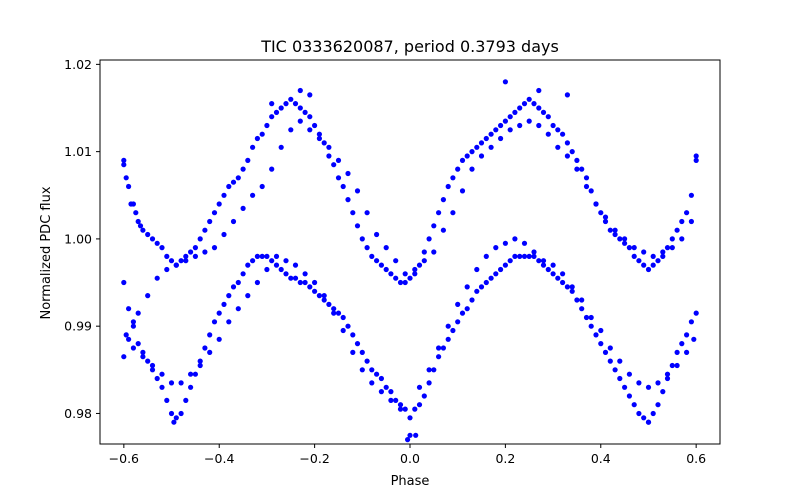  I want to click on y-tick-label: 1.01, so click(78, 151).